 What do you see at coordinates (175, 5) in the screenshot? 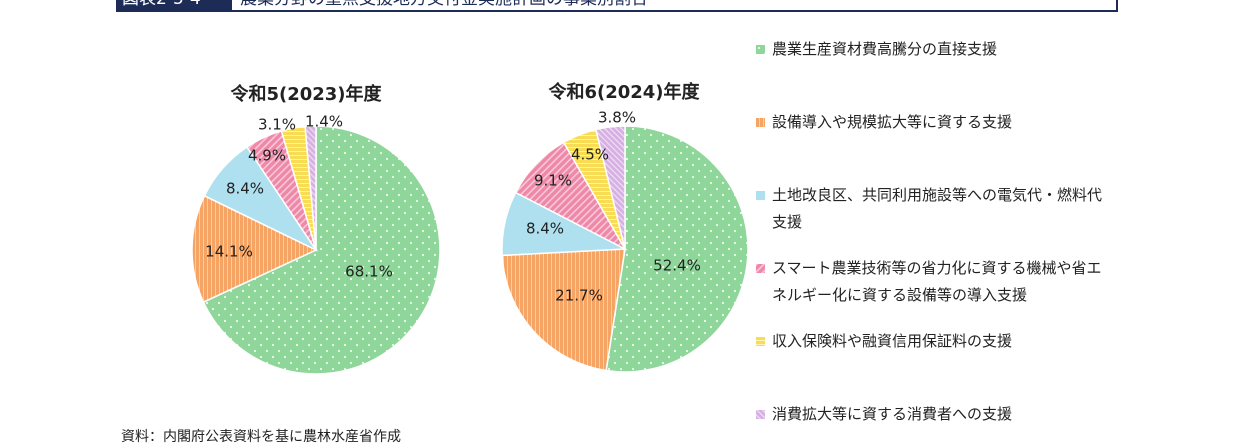
I see `figure-number: 図表2-5-4` at bounding box center [175, 5].